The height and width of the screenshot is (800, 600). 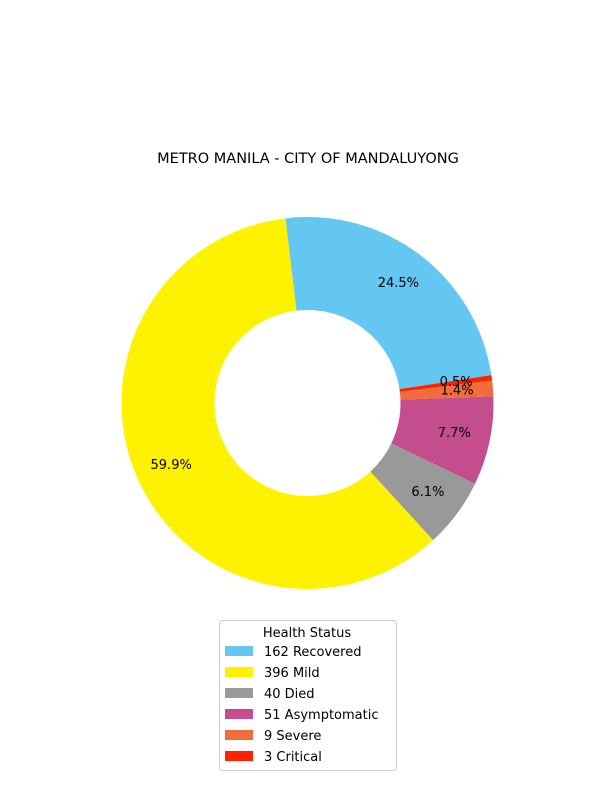 What do you see at coordinates (239, 693) in the screenshot?
I see `legend-swatch-died` at bounding box center [239, 693].